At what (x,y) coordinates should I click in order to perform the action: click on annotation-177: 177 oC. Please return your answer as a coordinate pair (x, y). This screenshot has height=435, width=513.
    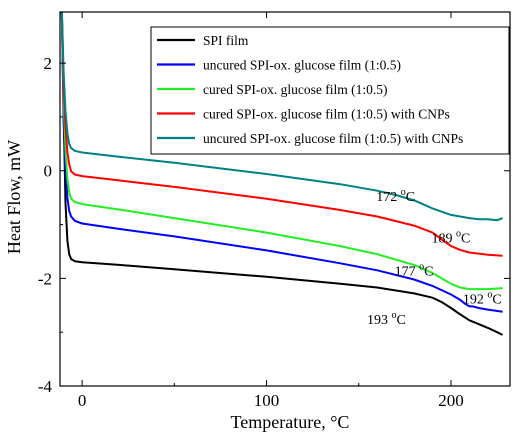
    Looking at the image, I should click on (414, 271).